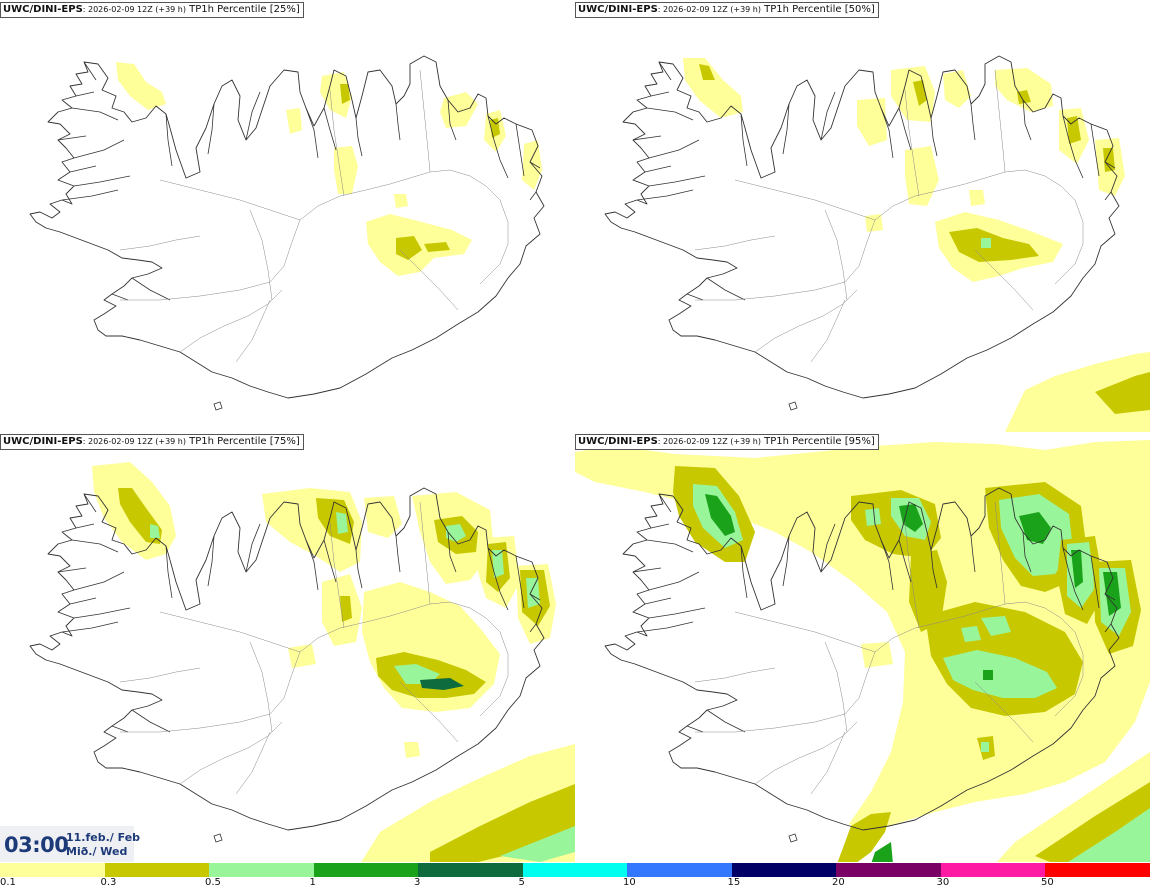  I want to click on legend-tick-label: 10, so click(629, 882).